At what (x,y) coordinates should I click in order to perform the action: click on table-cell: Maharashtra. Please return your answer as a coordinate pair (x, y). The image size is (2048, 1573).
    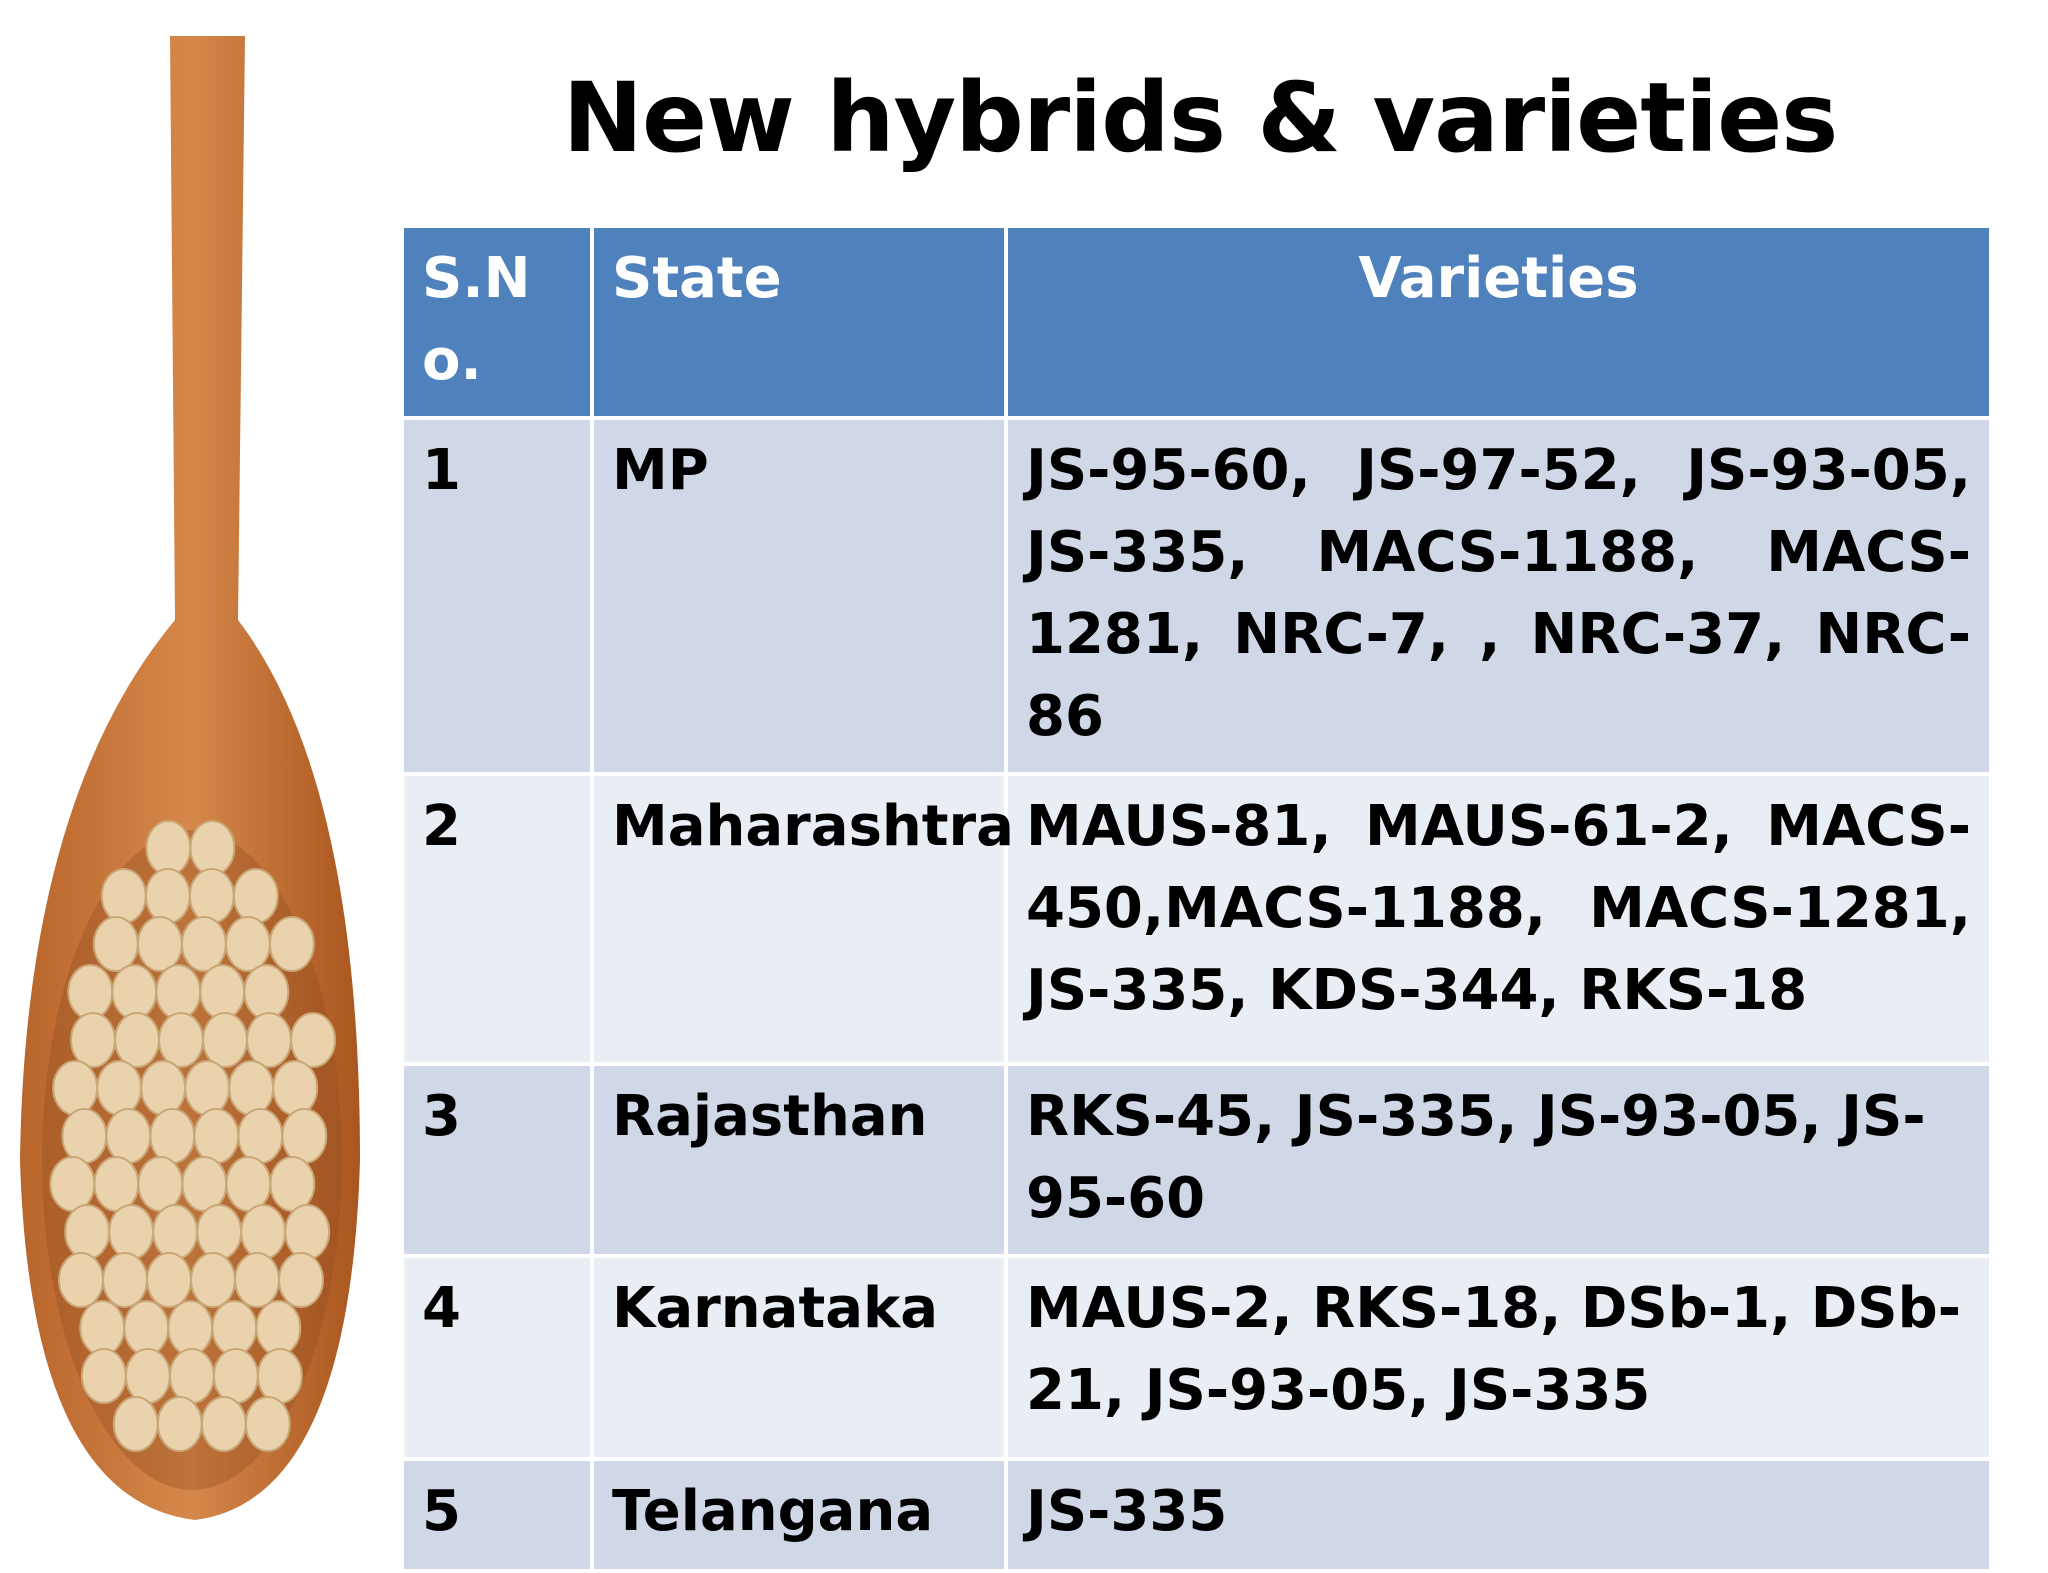
    Looking at the image, I should click on (802, 919).